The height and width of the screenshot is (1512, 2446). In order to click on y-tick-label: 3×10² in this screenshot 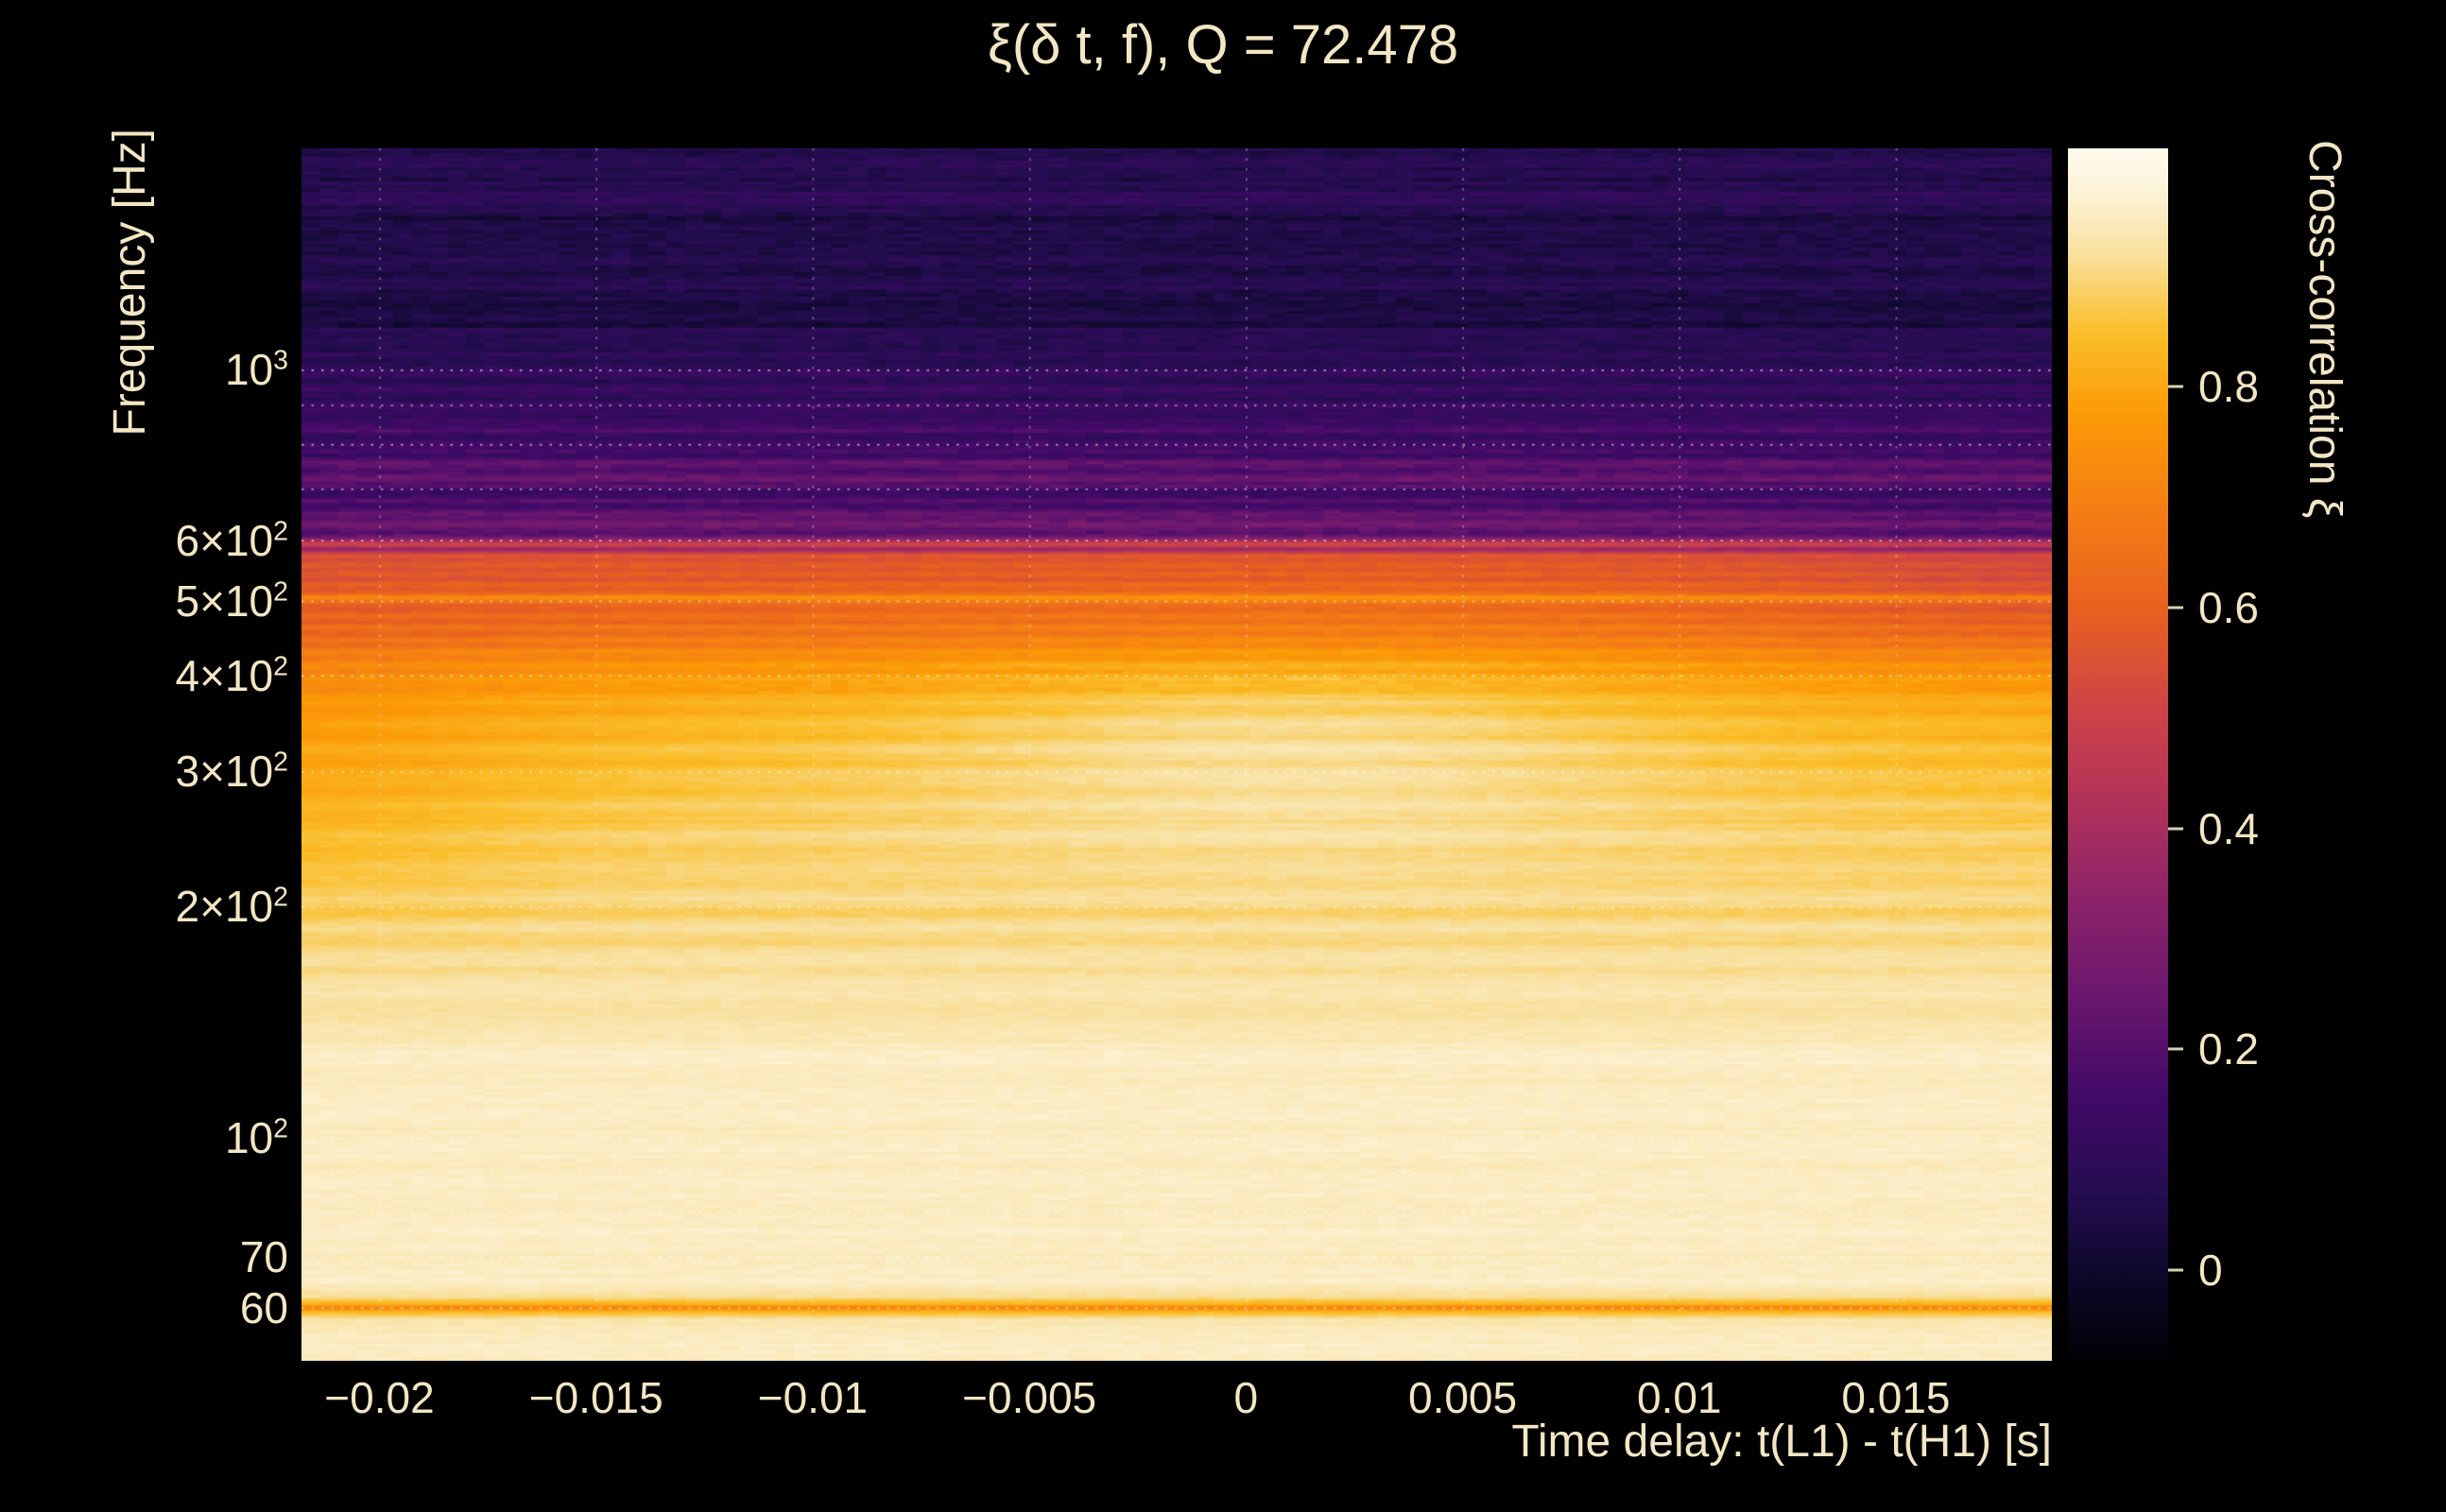, I will do `click(231, 772)`.